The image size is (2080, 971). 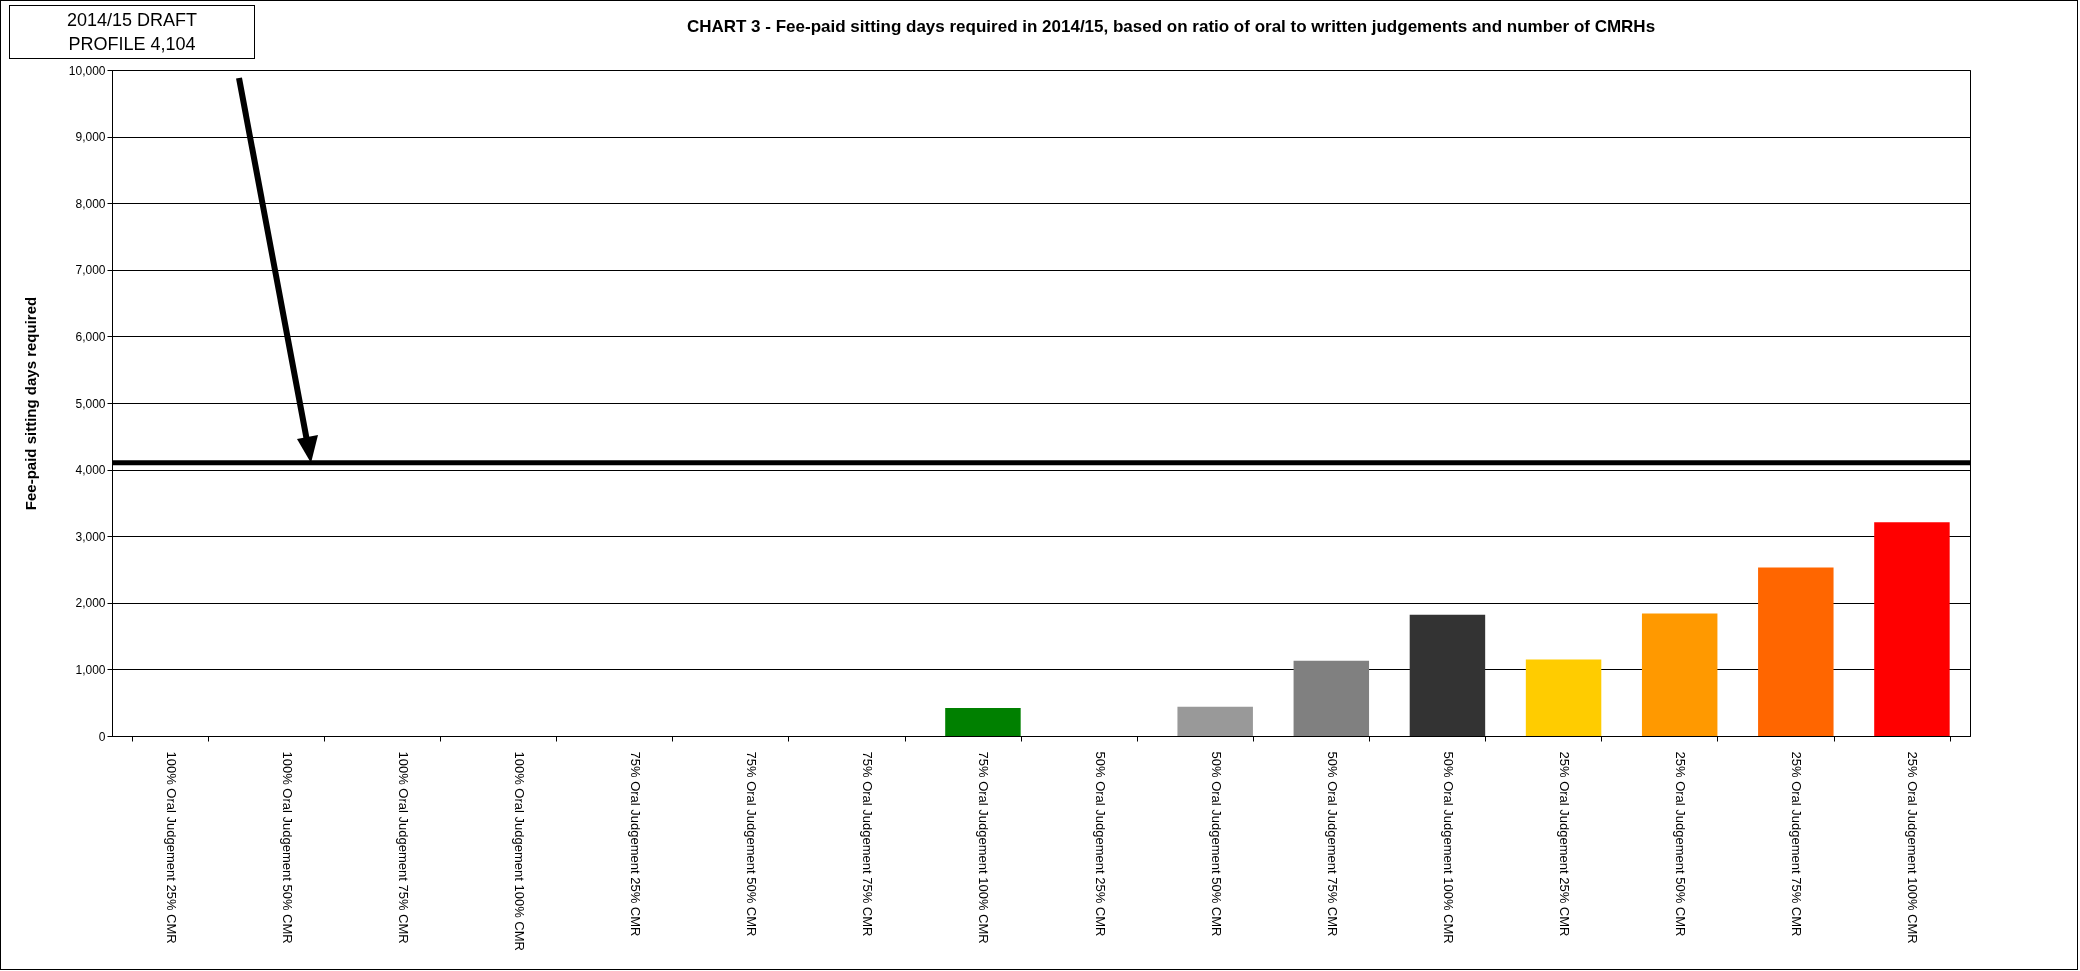 What do you see at coordinates (1100, 844) in the screenshot?
I see `x-tick-label: 50% Oral Judgement 25% CMR` at bounding box center [1100, 844].